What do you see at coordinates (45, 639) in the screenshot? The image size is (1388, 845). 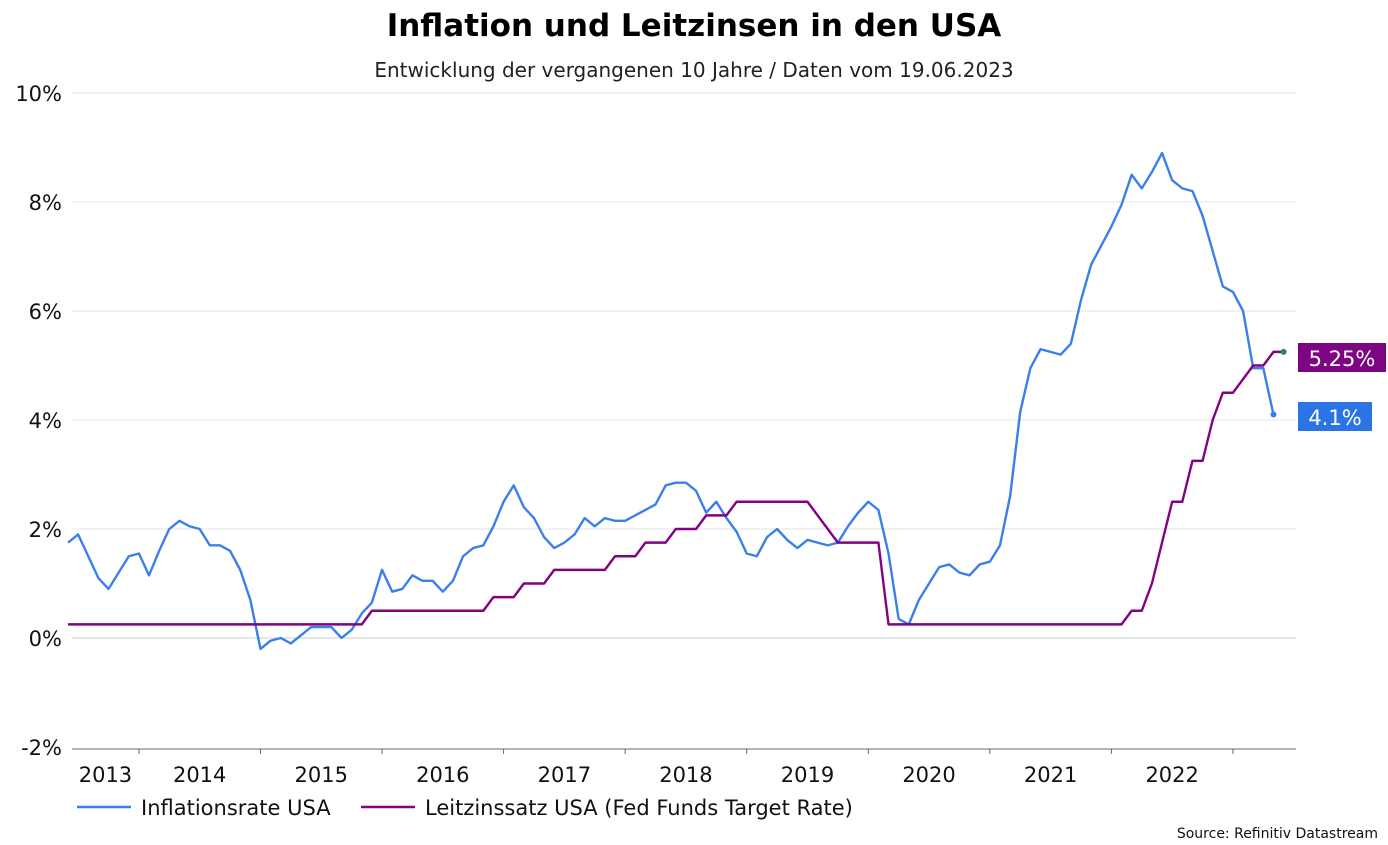 I see `y-tick-label: 0%` at bounding box center [45, 639].